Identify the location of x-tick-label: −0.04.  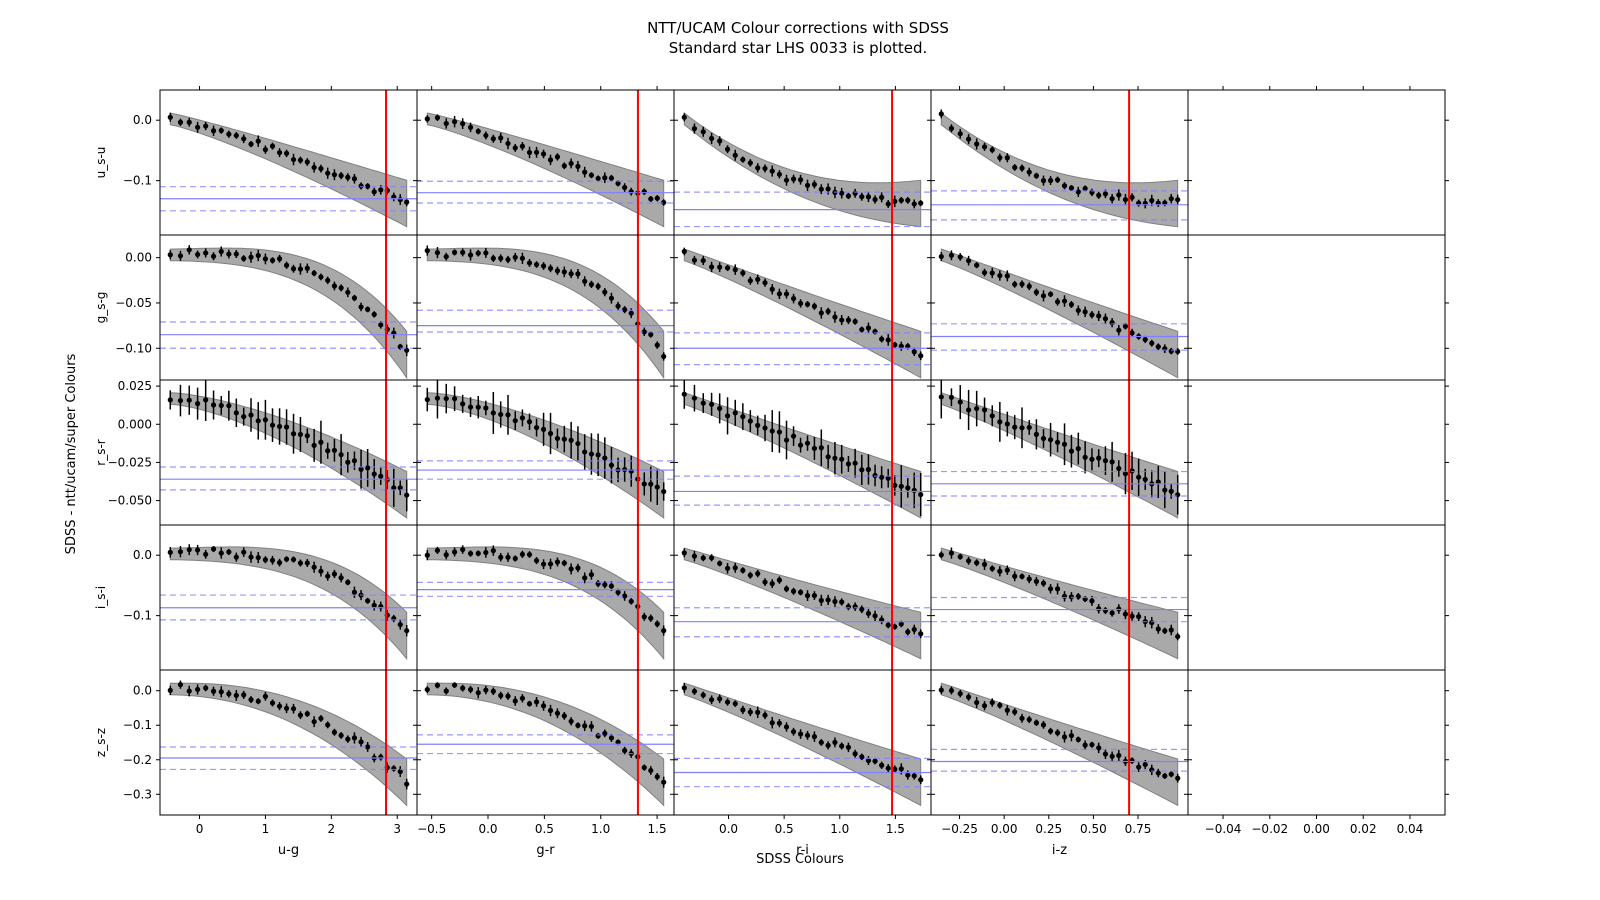
(1223, 829).